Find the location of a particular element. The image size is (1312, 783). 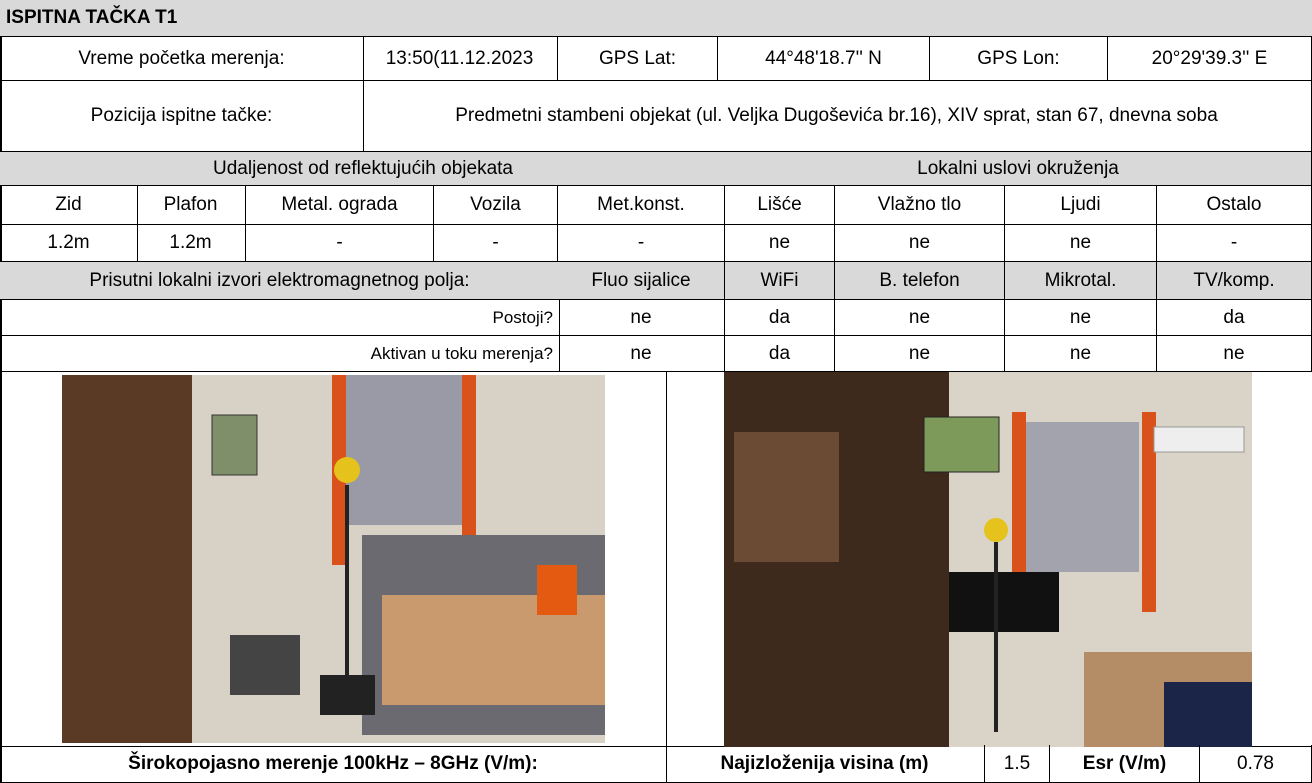

column-header: Met.konst. is located at coordinates (641, 205).